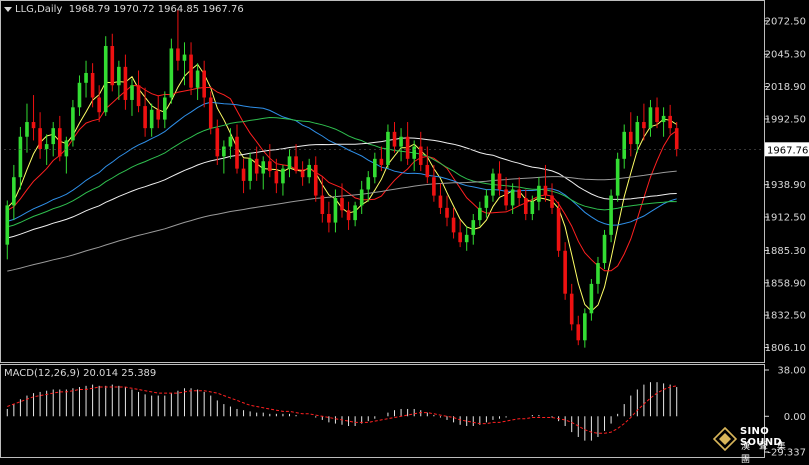 Image resolution: width=809 pixels, height=465 pixels. I want to click on macd-axis: 38.00 0.00 -29.337, so click(785, 412).